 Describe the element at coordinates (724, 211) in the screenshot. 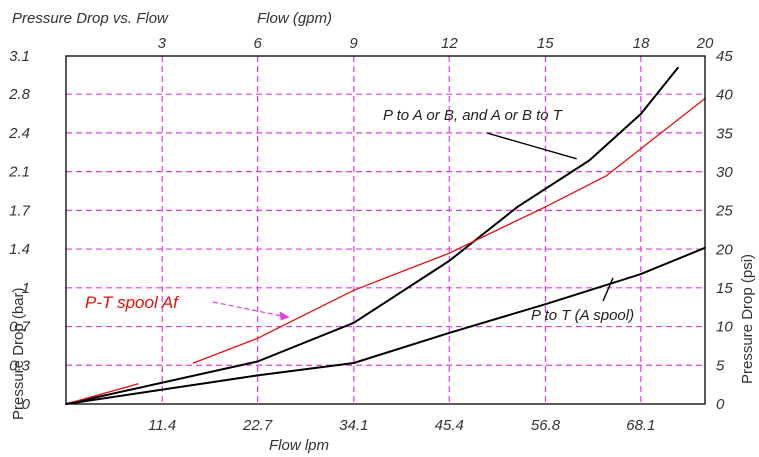

I see `y-tick-label-right: 25` at that location.